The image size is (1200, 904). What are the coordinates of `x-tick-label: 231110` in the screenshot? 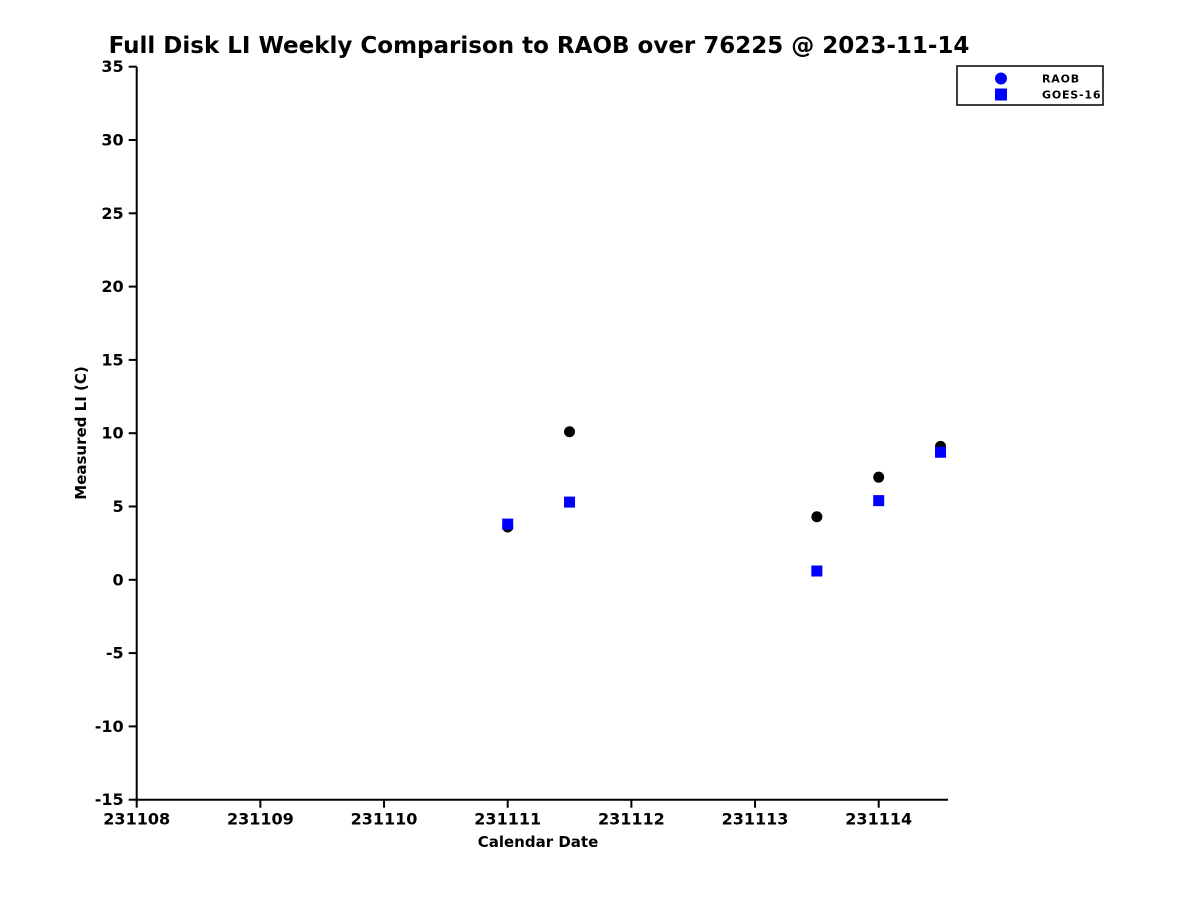 It's located at (384, 819).